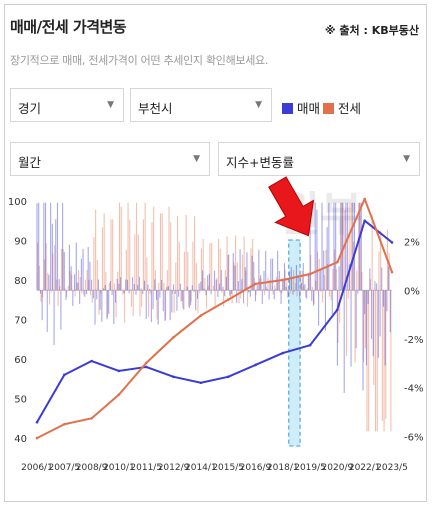  Describe the element at coordinates (92, 468) in the screenshot. I see `x-tick-label: 2008/9` at that location.